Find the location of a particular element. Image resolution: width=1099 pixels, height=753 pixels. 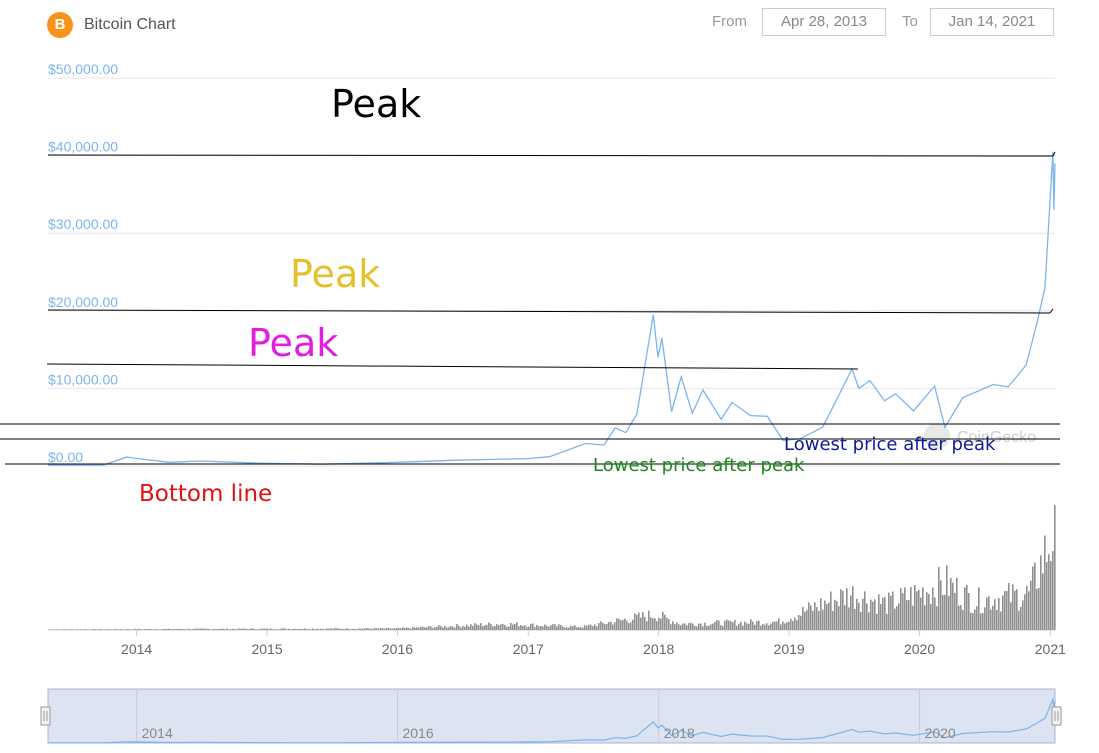

navigator-selection is located at coordinates (551, 716).